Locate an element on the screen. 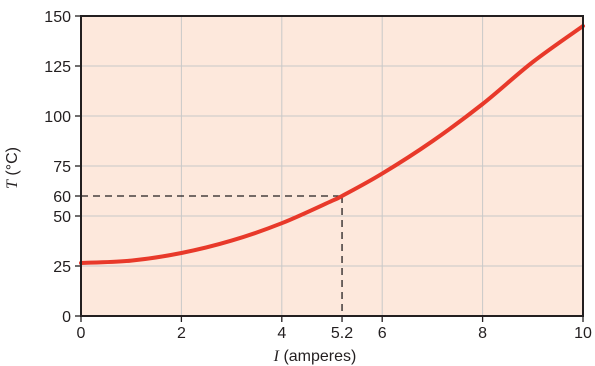  x-ticks: 0 2 4 5.2 6 8 10 is located at coordinates (334, 329).